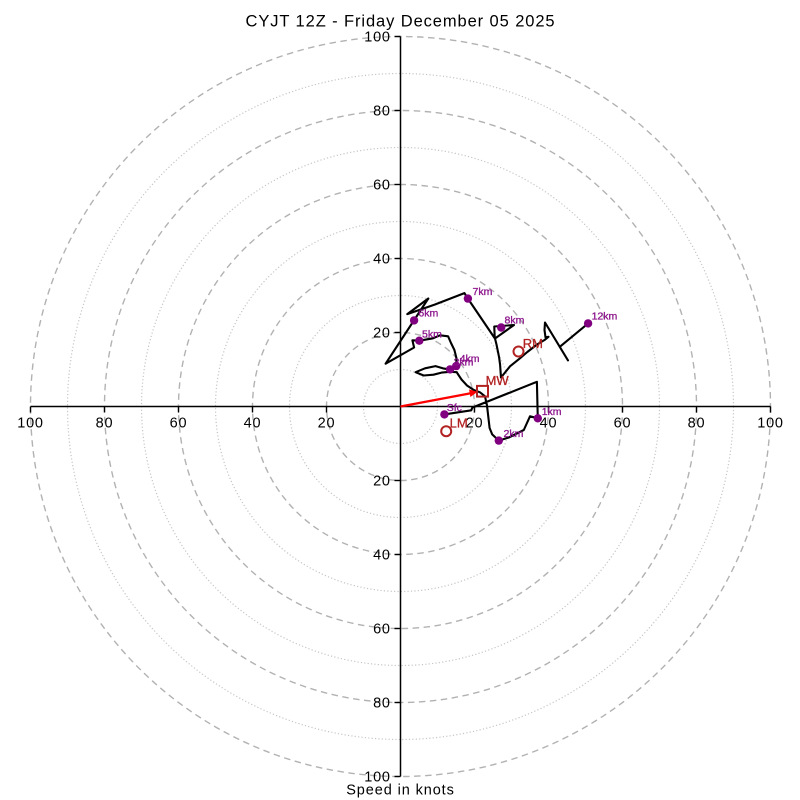 This screenshot has width=800, height=800. I want to click on svg-text: 1km, so click(552, 412).